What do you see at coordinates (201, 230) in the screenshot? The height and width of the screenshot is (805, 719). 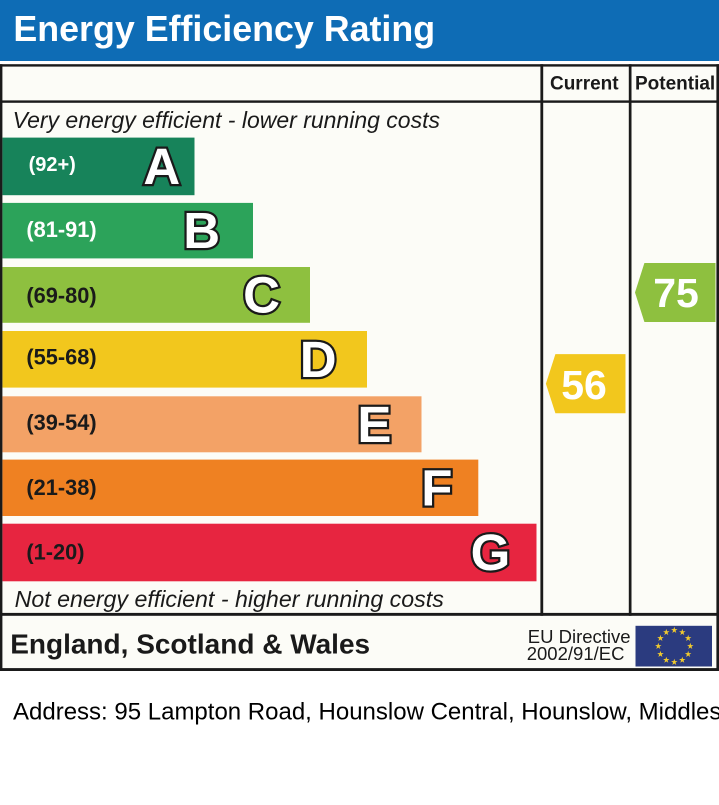 I see `svg-text: B` at bounding box center [201, 230].